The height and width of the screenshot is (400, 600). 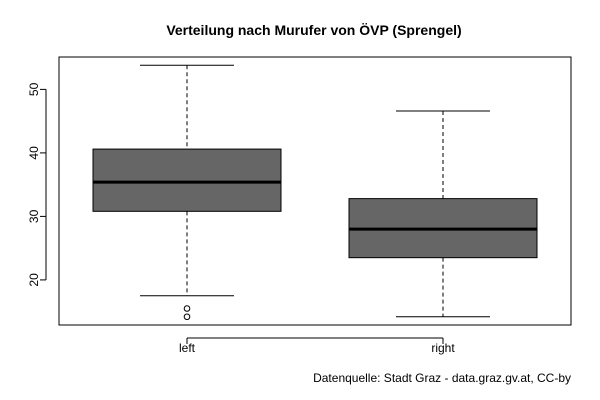 What do you see at coordinates (34, 216) in the screenshot?
I see `y-tick-label: 30` at bounding box center [34, 216].